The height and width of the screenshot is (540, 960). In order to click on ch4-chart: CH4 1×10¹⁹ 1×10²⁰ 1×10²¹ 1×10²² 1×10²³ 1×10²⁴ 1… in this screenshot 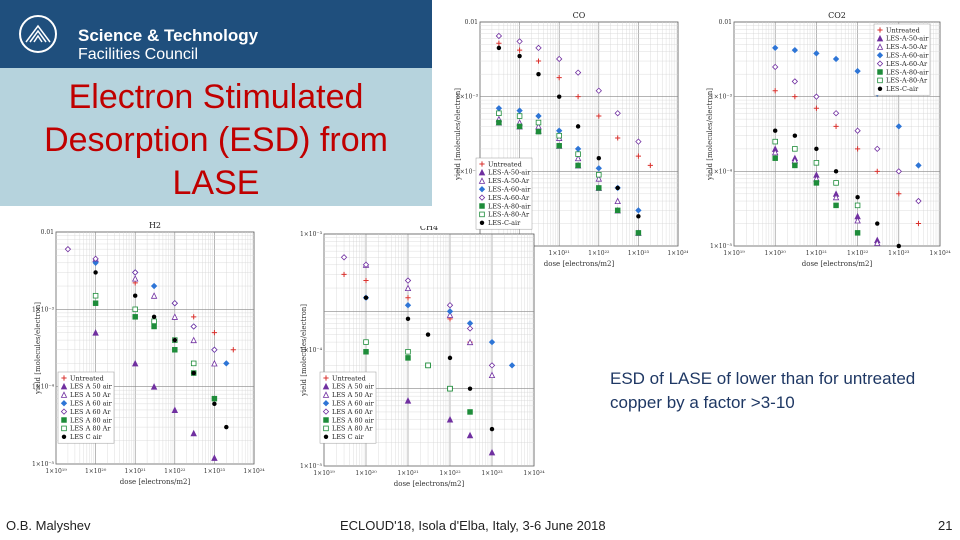, I will do `click(422, 357)`.